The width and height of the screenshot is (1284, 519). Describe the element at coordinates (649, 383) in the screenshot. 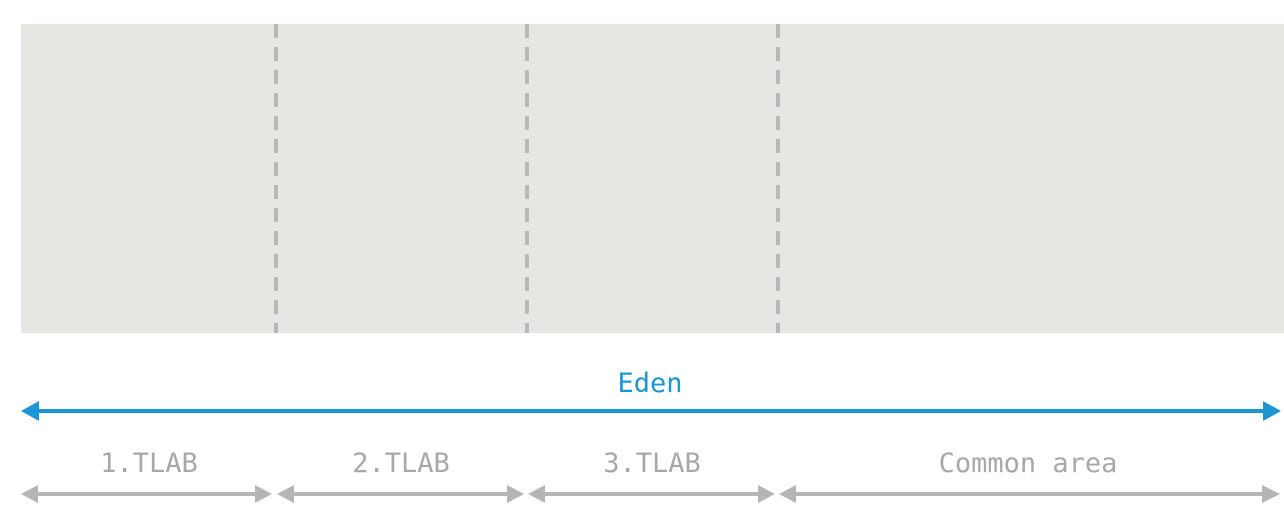

I see `eden-label: Eden` at that location.